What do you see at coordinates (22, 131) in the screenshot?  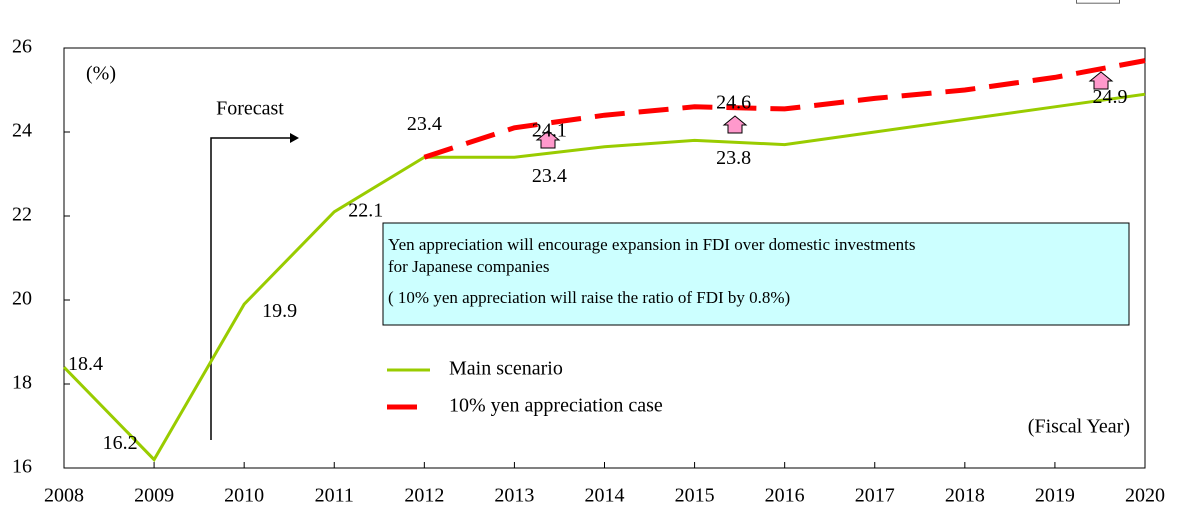 I see `y-tick-label: 24` at bounding box center [22, 131].